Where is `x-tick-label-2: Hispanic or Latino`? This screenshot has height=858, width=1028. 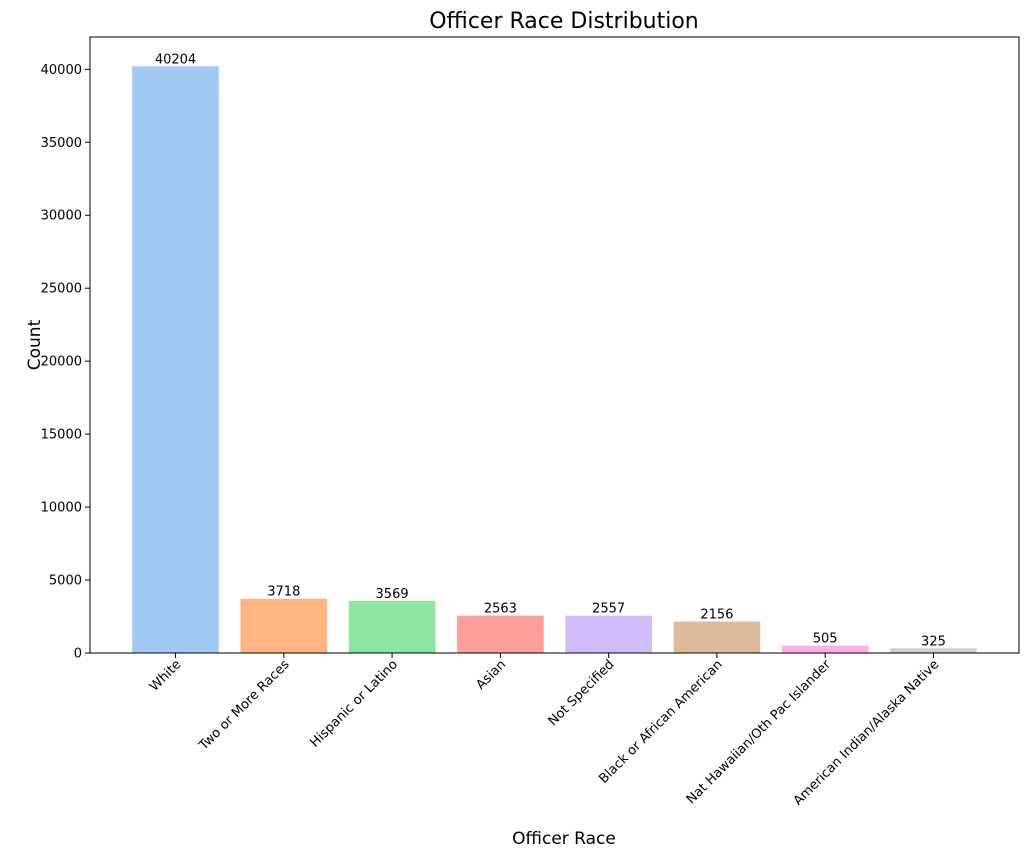
x-tick-label-2: Hispanic or Latino is located at coordinates (354, 703).